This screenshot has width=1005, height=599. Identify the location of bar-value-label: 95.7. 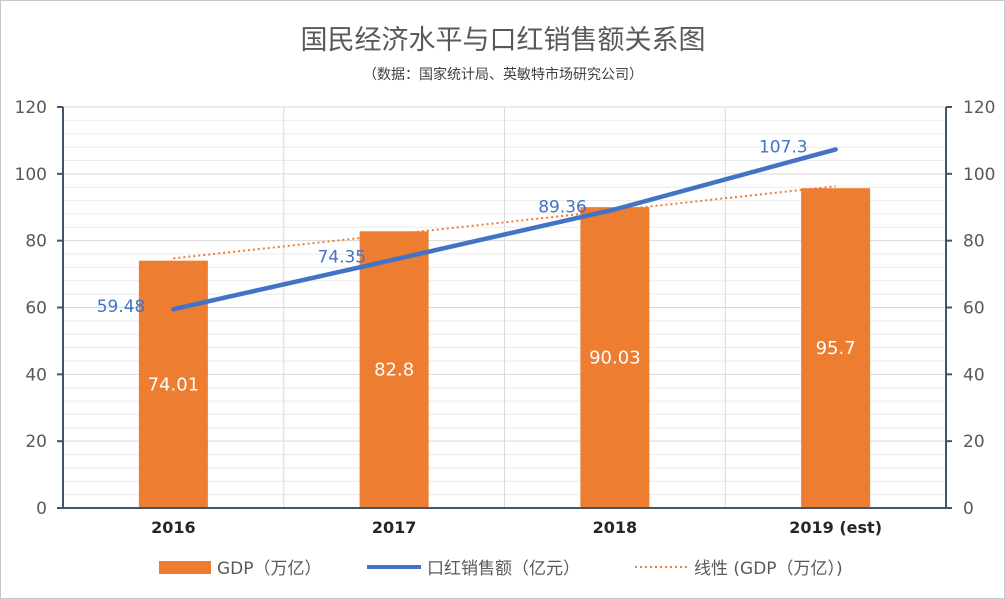
(836, 348).